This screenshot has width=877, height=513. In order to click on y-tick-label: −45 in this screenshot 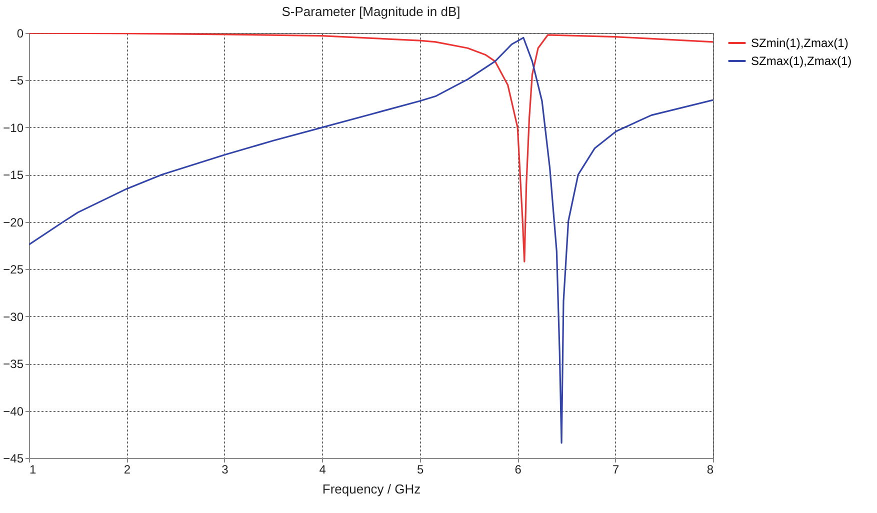, I will do `click(13, 459)`.